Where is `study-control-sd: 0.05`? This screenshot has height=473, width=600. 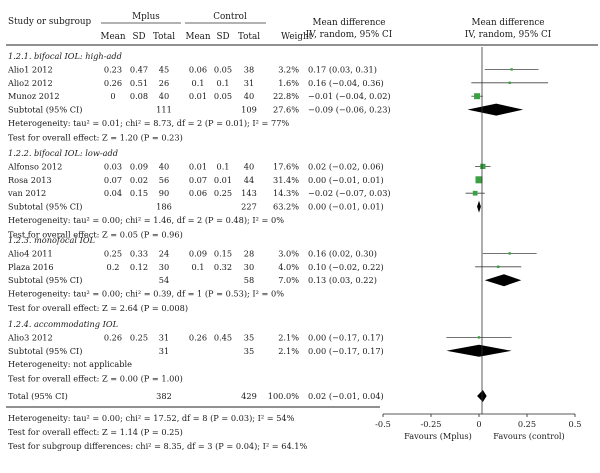 study-control-sd: 0.05 is located at coordinates (223, 69).